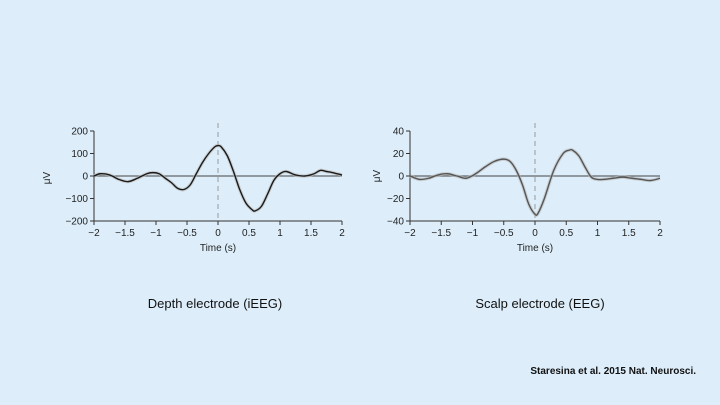 The width and height of the screenshot is (720, 405). I want to click on ieeg-x-axis-title: Time (s), so click(218, 248).